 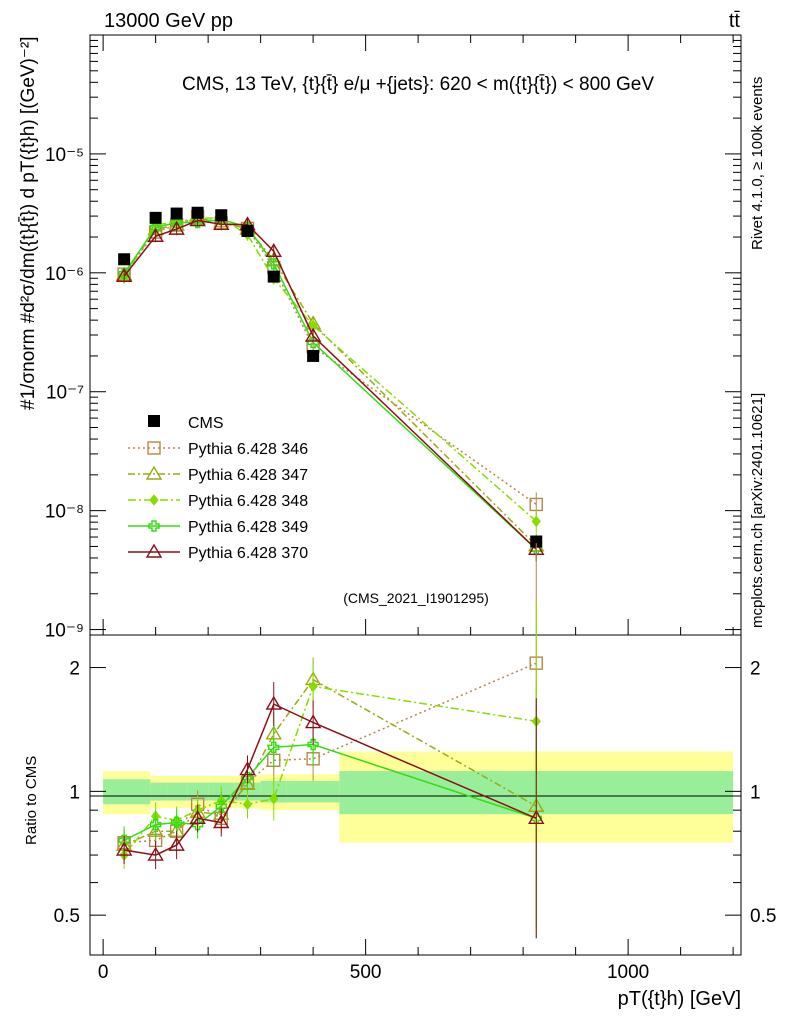 I want to click on y-tick-label: 10⁻⁷, so click(x=65, y=393).